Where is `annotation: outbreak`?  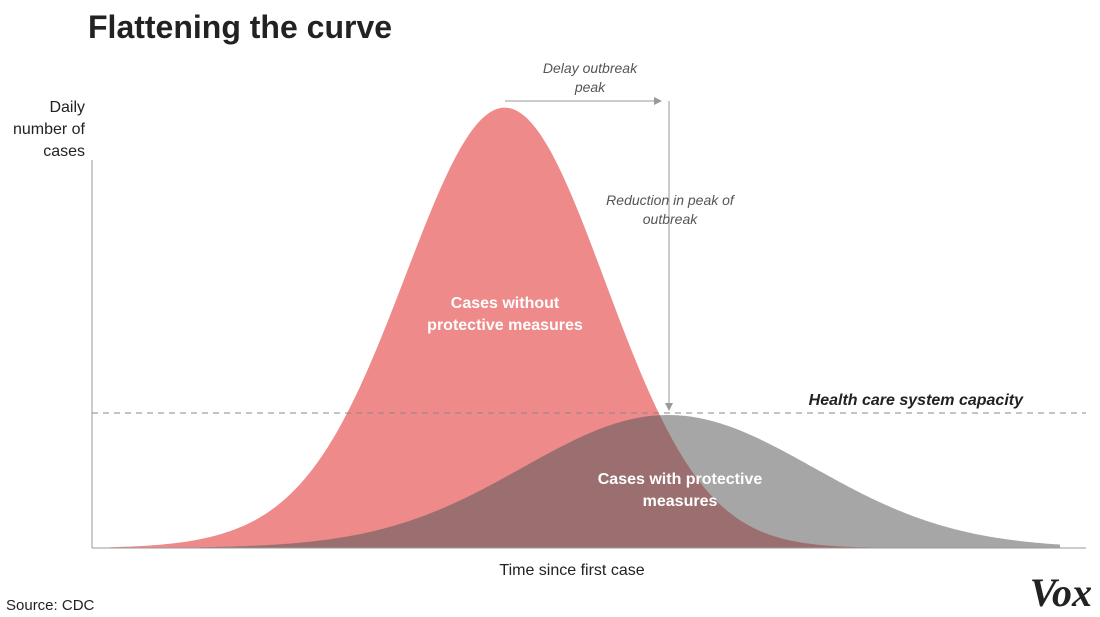 annotation: outbreak is located at coordinates (670, 219).